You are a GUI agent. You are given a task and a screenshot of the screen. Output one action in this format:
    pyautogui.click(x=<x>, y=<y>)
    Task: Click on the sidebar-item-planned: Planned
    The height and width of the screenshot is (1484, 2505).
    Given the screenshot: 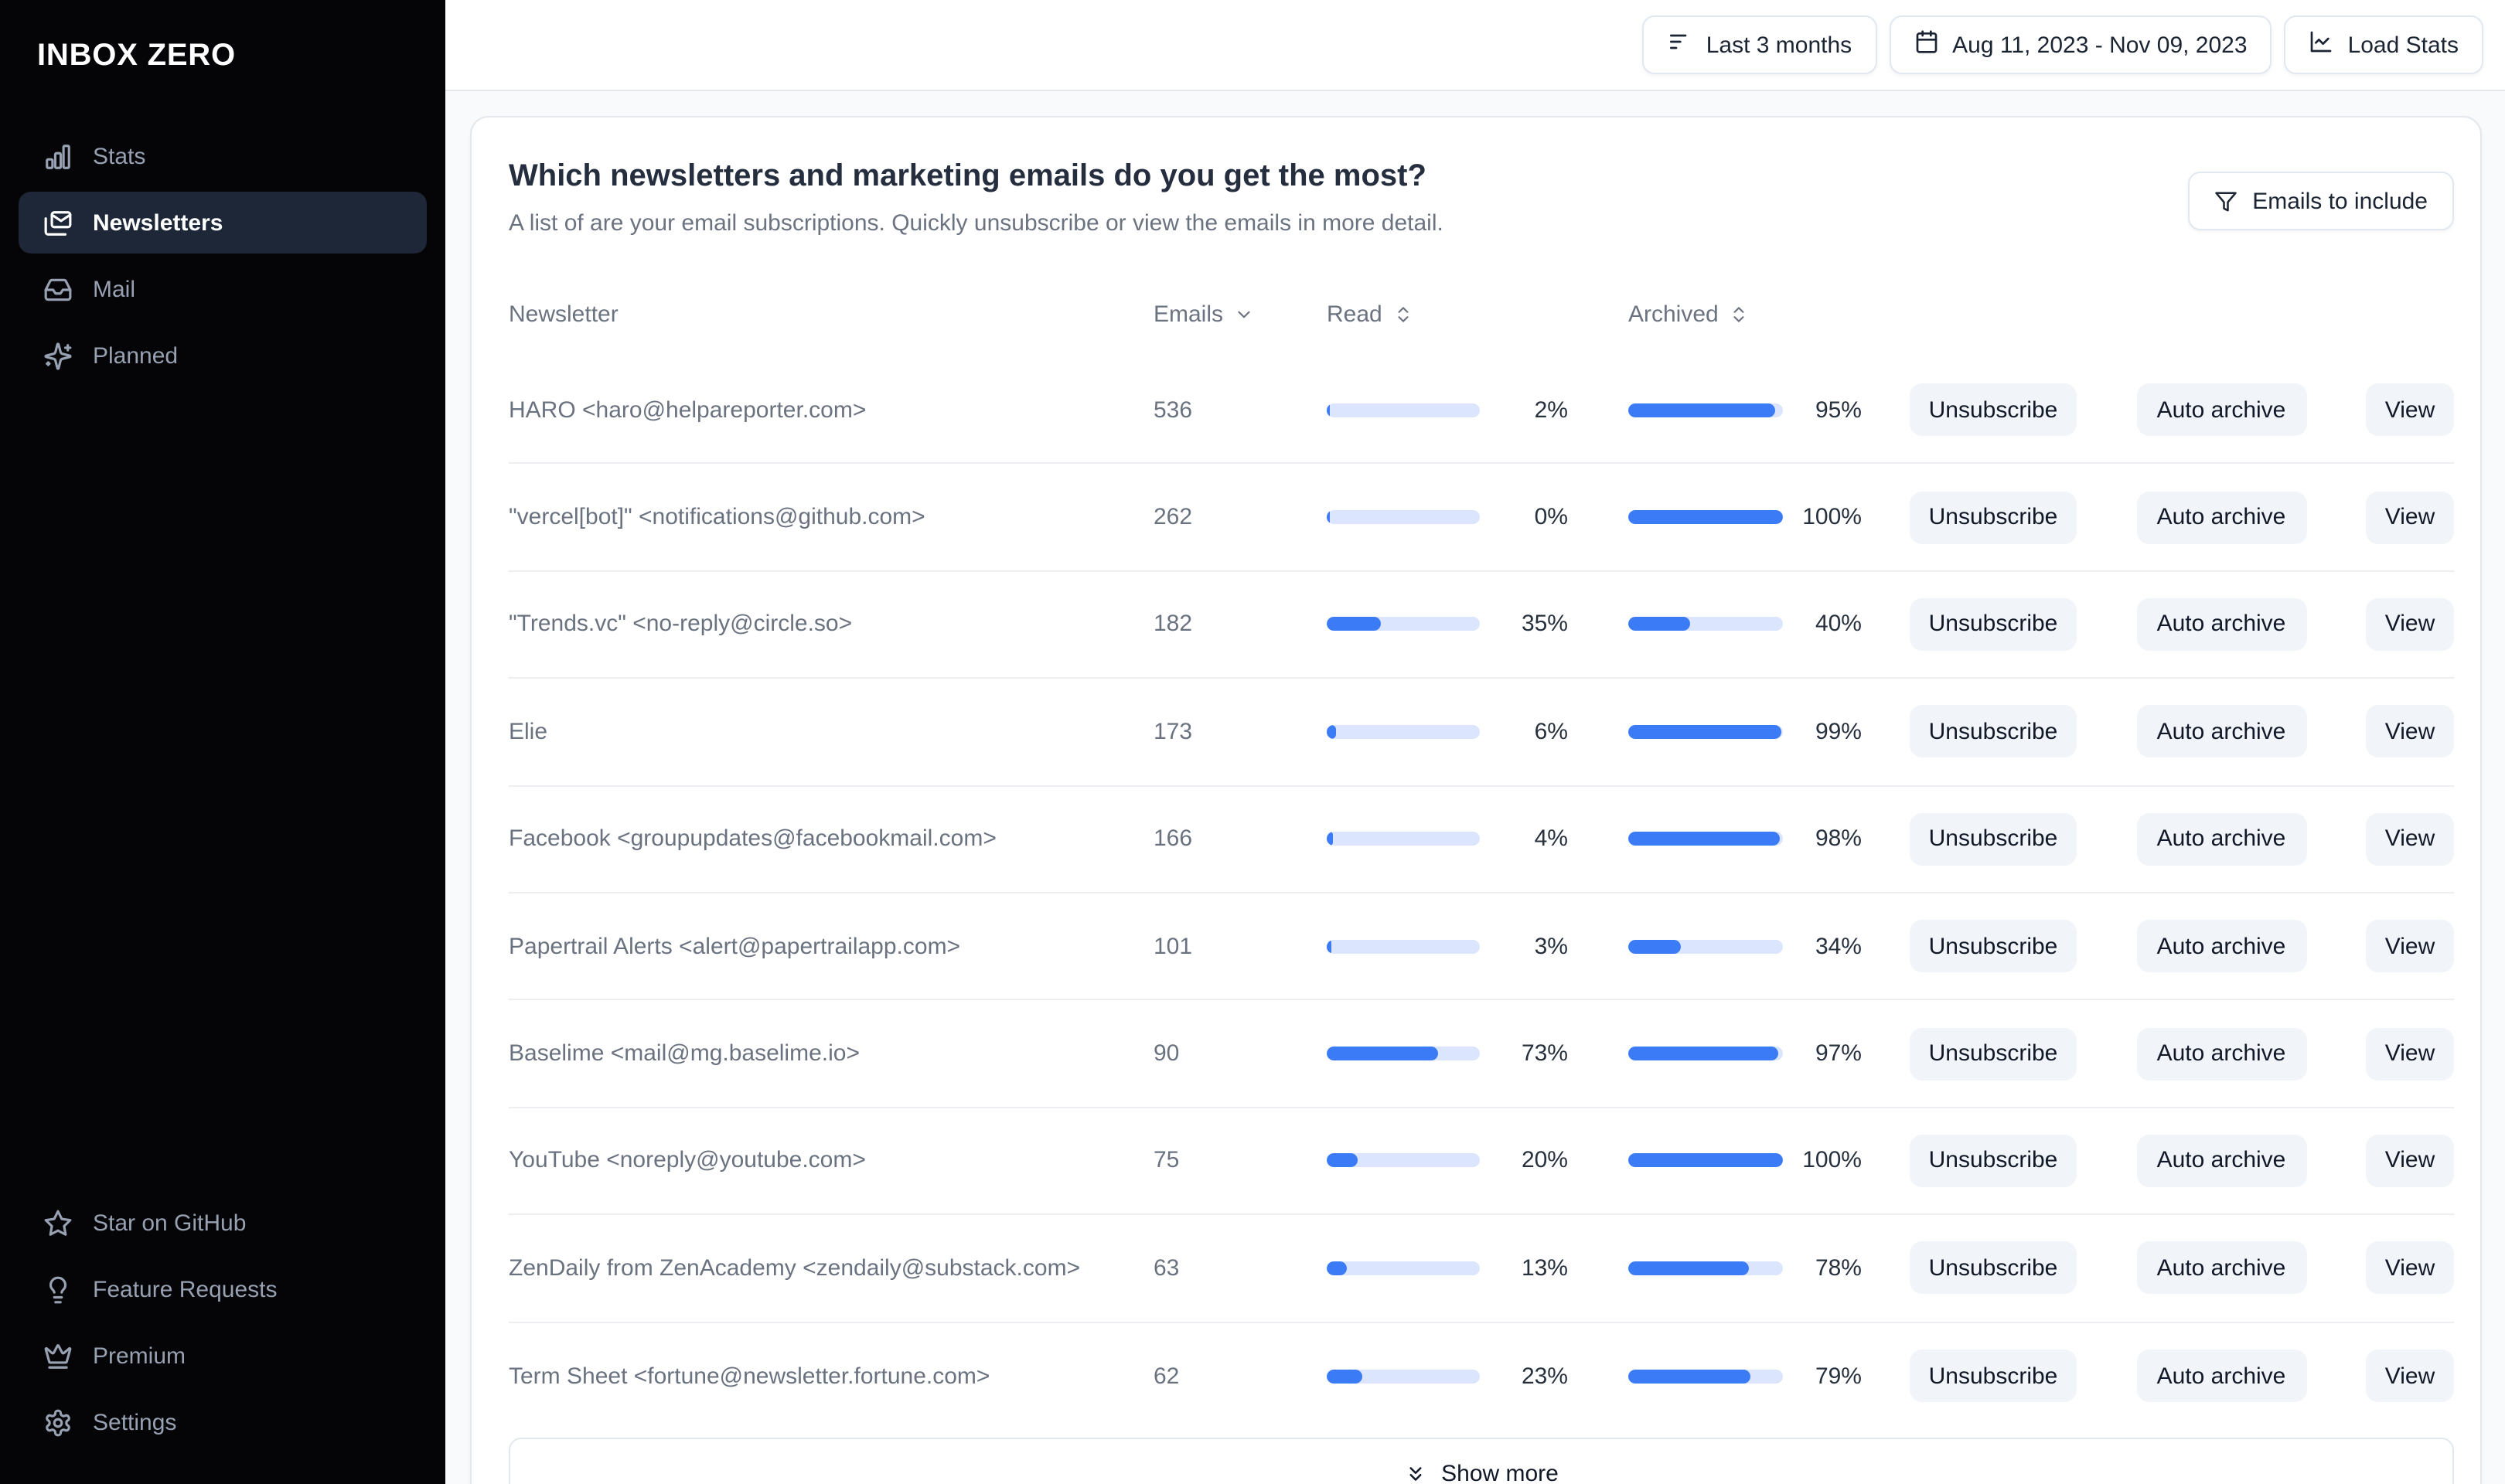 What is the action you would take?
    pyautogui.click(x=223, y=355)
    